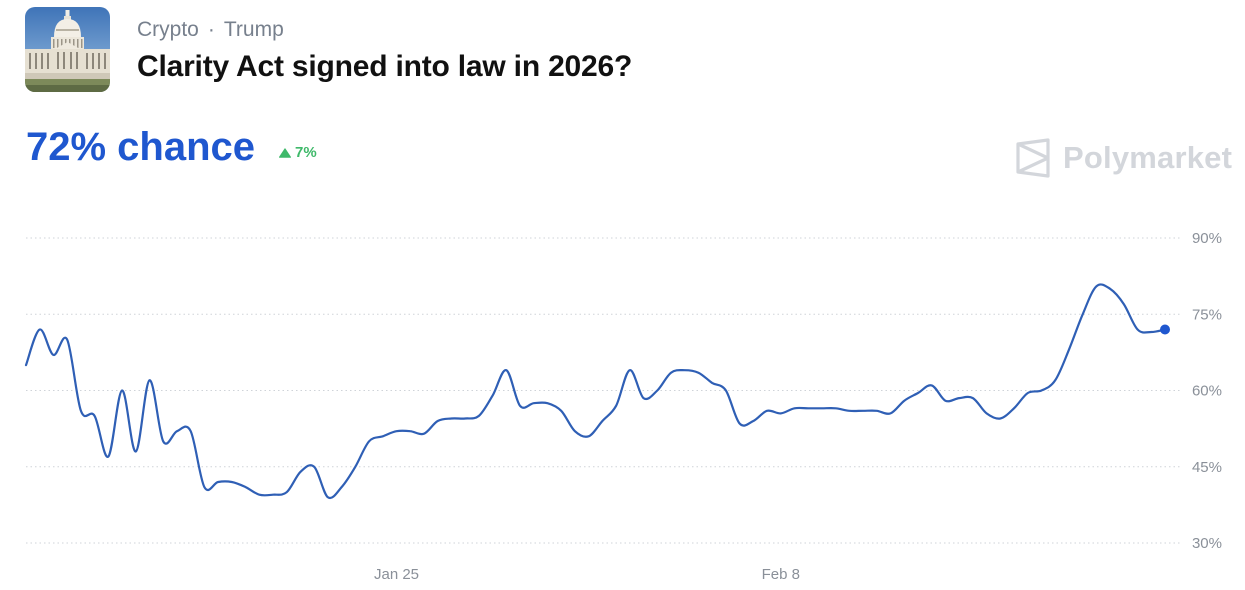  I want to click on chance-value: 72% chance, so click(141, 147).